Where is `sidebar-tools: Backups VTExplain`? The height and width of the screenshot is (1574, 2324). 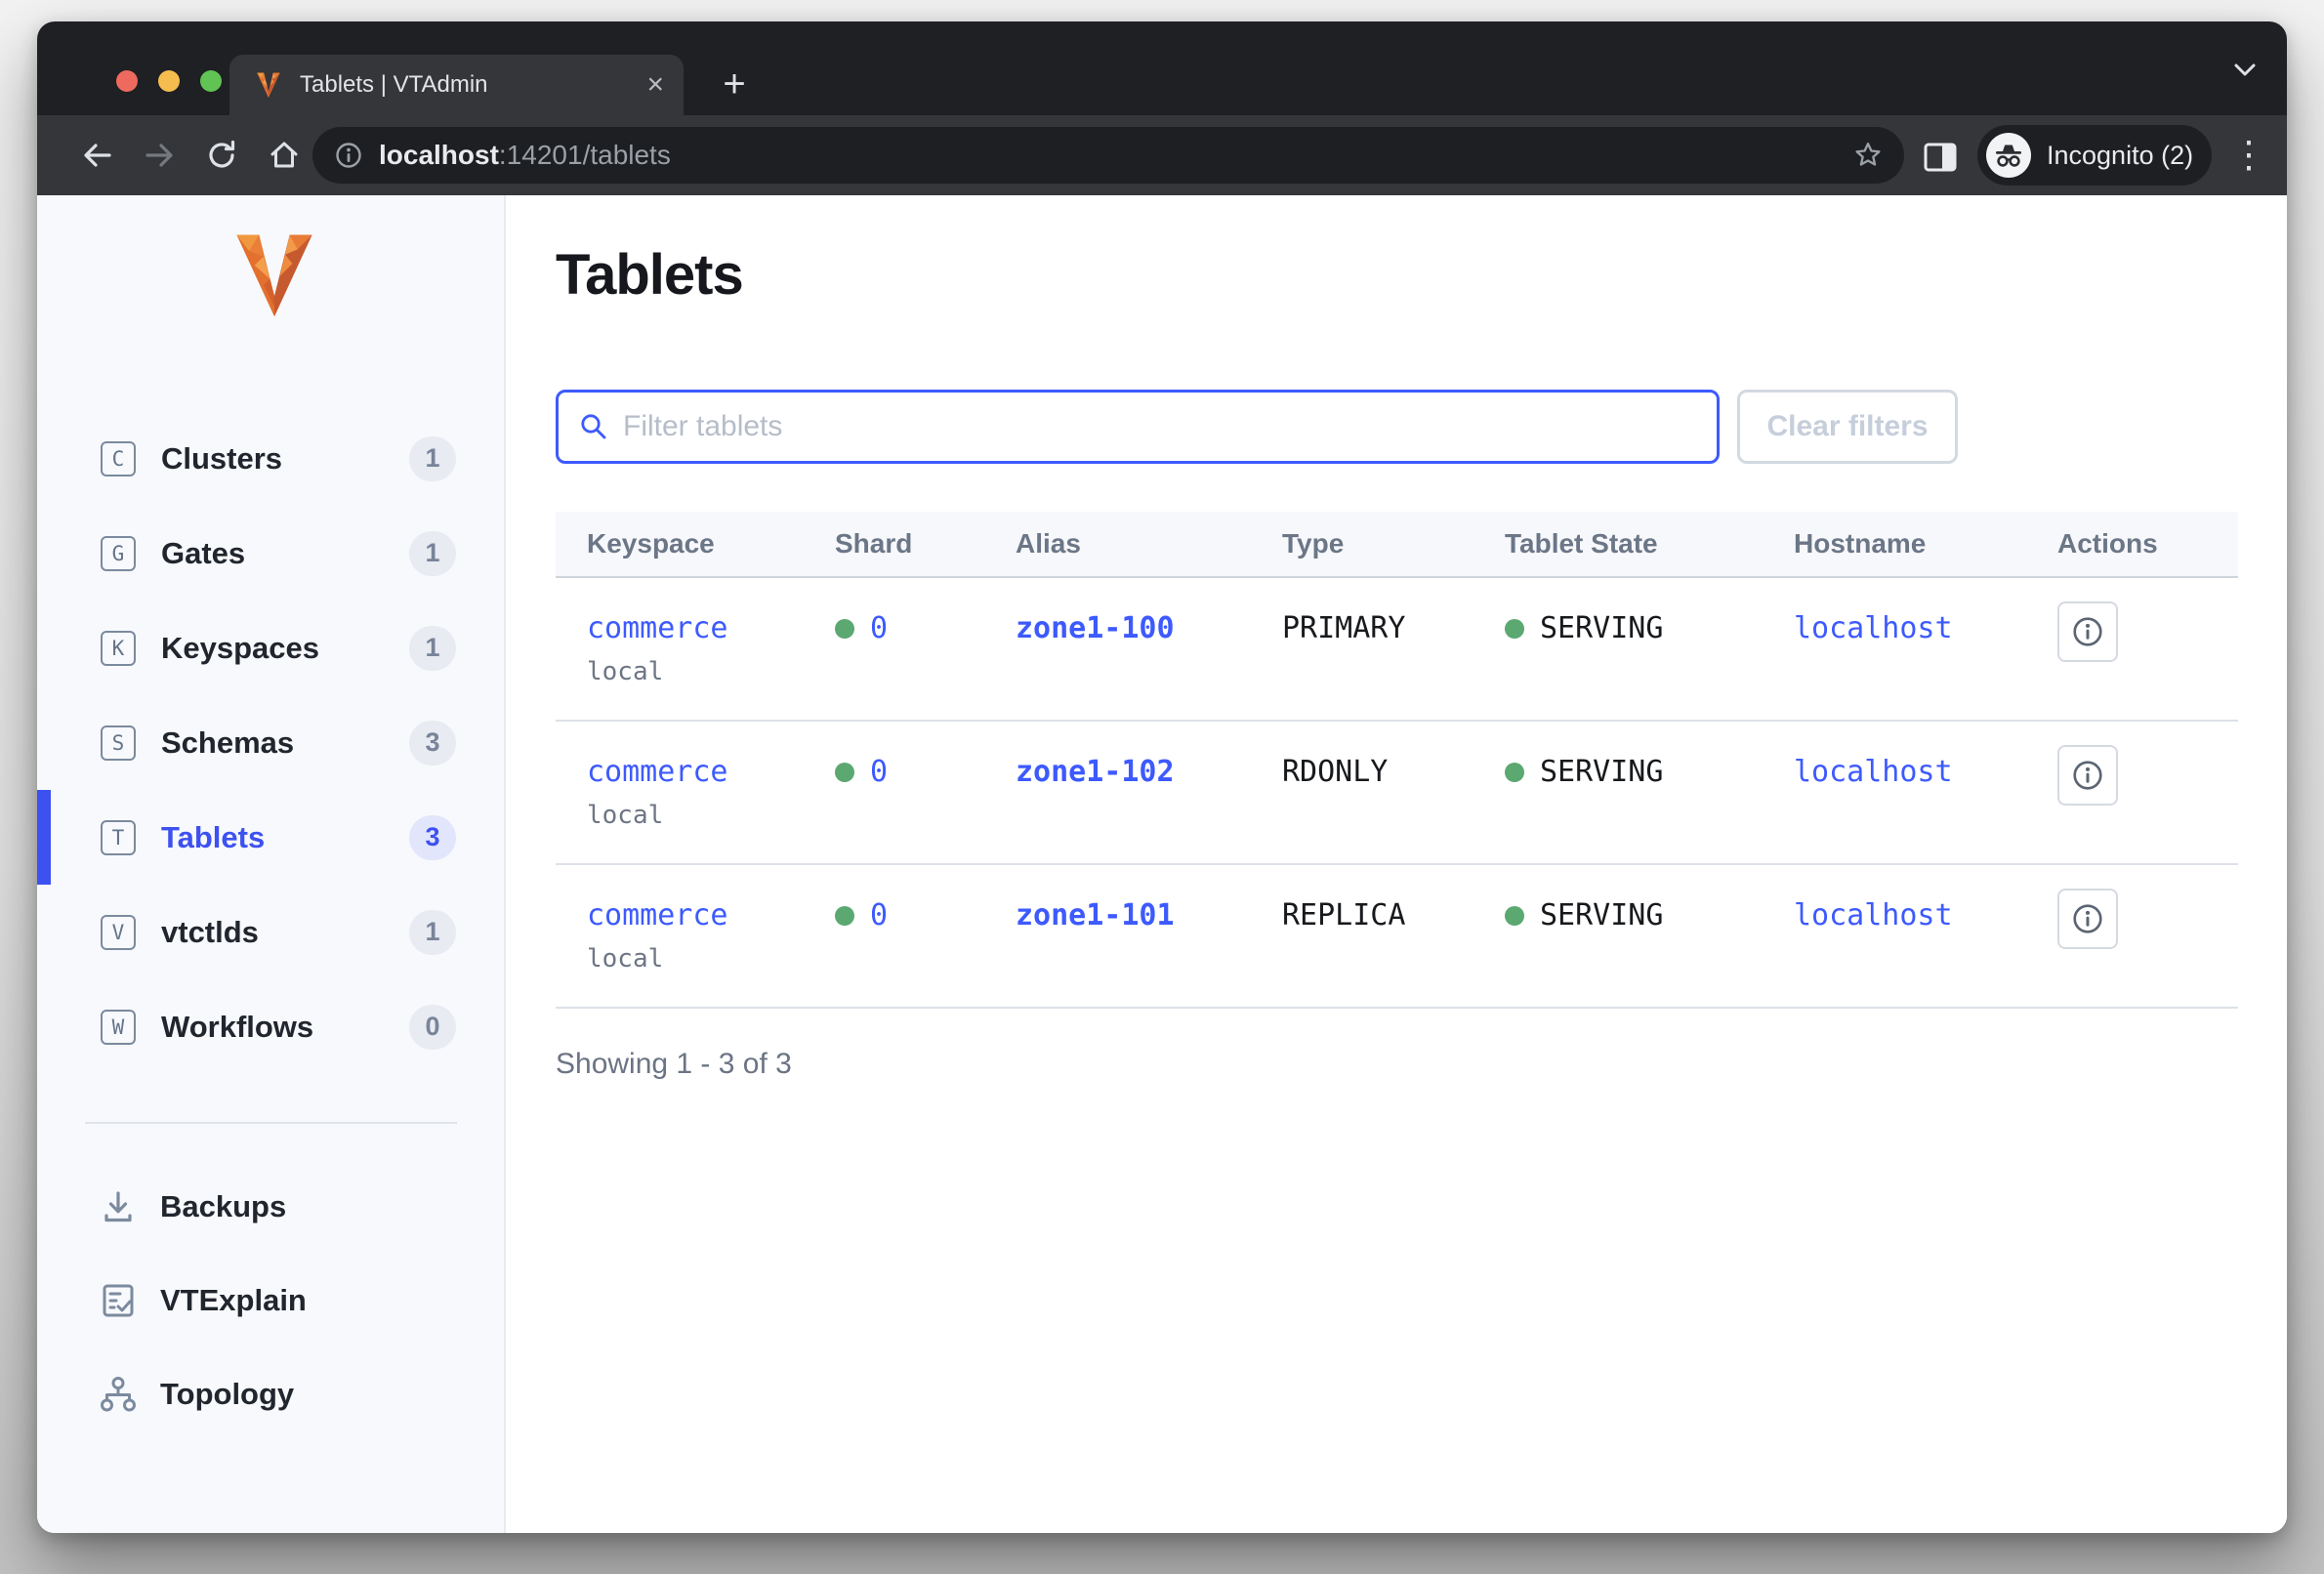 sidebar-tools: Backups VTExplain is located at coordinates (270, 1301).